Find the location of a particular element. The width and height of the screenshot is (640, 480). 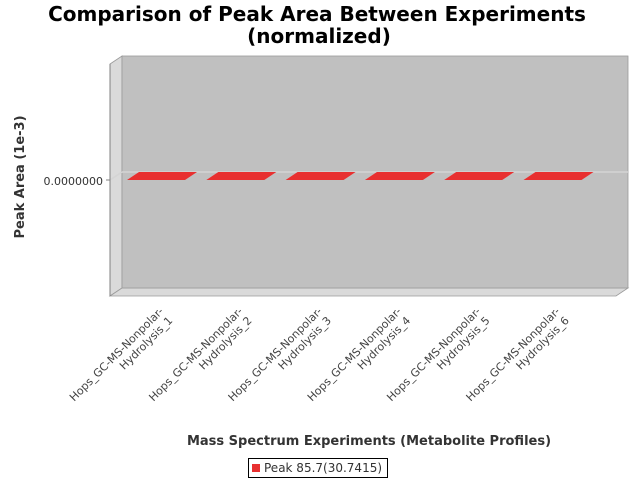

zero-baseline-depth is located at coordinates (116, 176).